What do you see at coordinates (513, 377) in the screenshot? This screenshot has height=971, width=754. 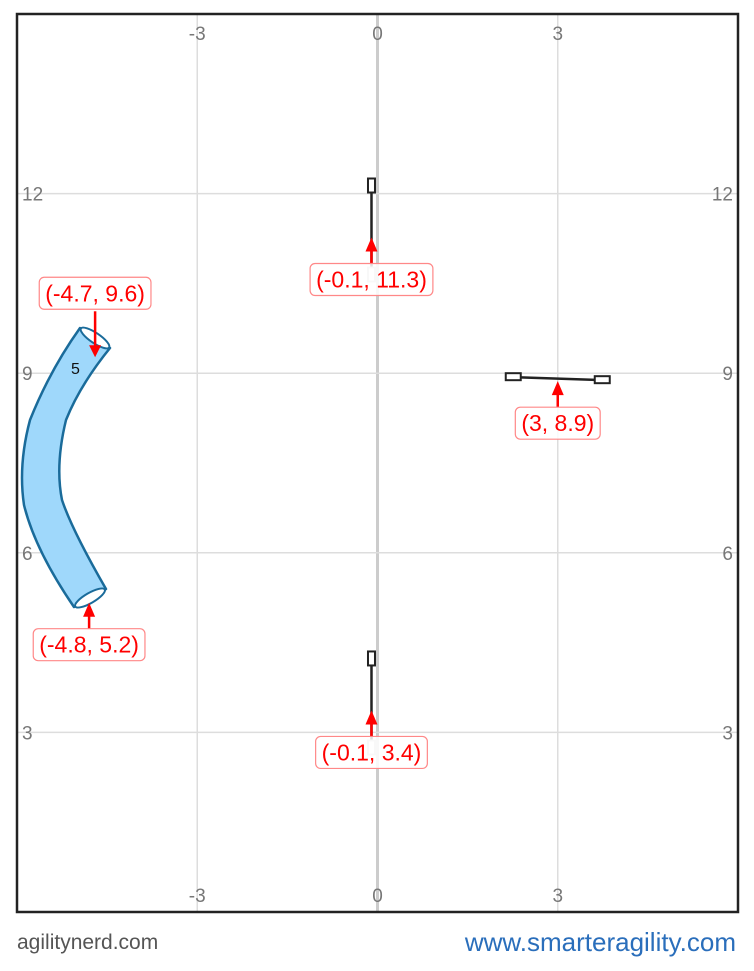 I see `jump-wing-left` at bounding box center [513, 377].